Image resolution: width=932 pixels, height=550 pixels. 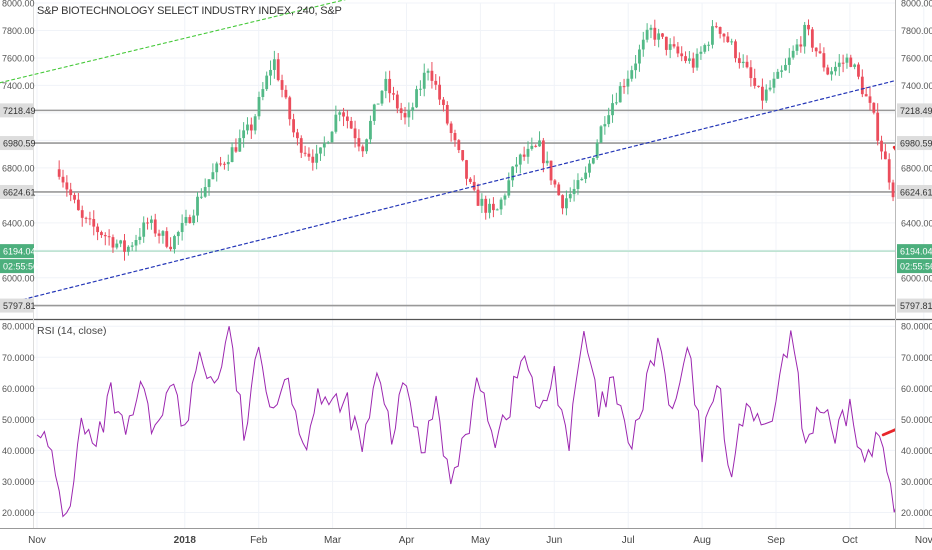 I want to click on level-label-right-bg, so click(x=914, y=191).